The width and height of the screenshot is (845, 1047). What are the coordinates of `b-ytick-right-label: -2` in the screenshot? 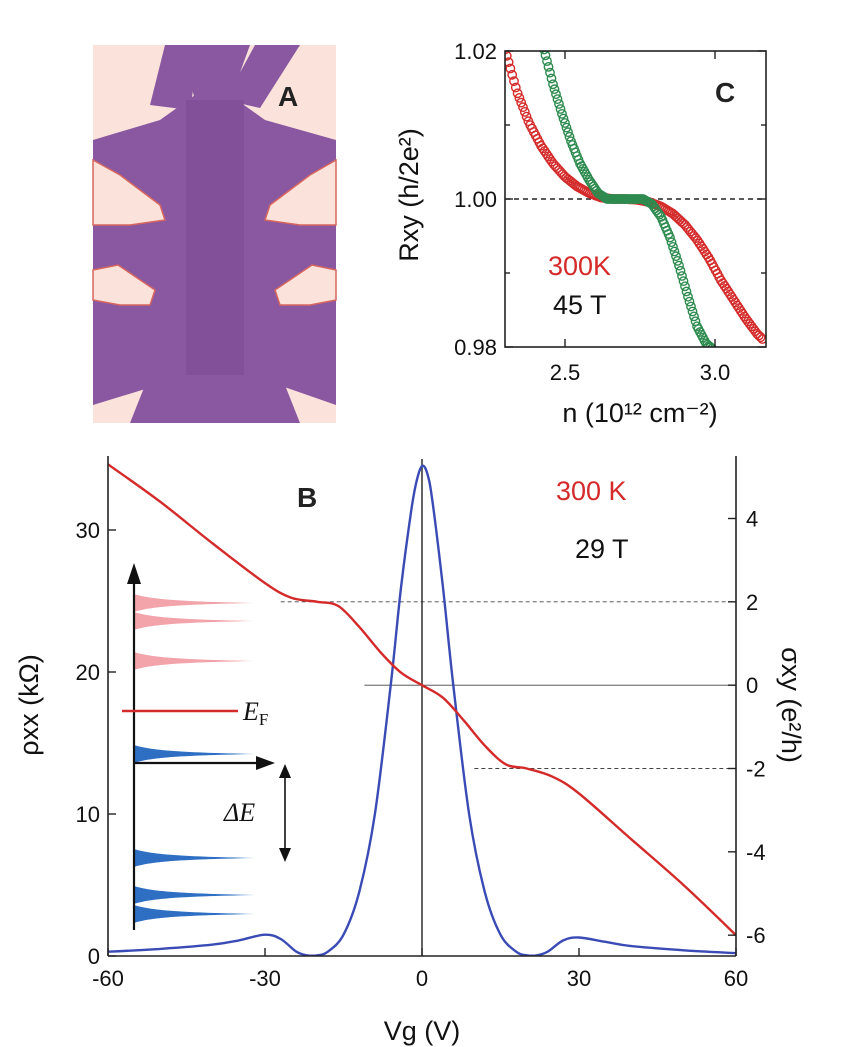 It's located at (756, 769).